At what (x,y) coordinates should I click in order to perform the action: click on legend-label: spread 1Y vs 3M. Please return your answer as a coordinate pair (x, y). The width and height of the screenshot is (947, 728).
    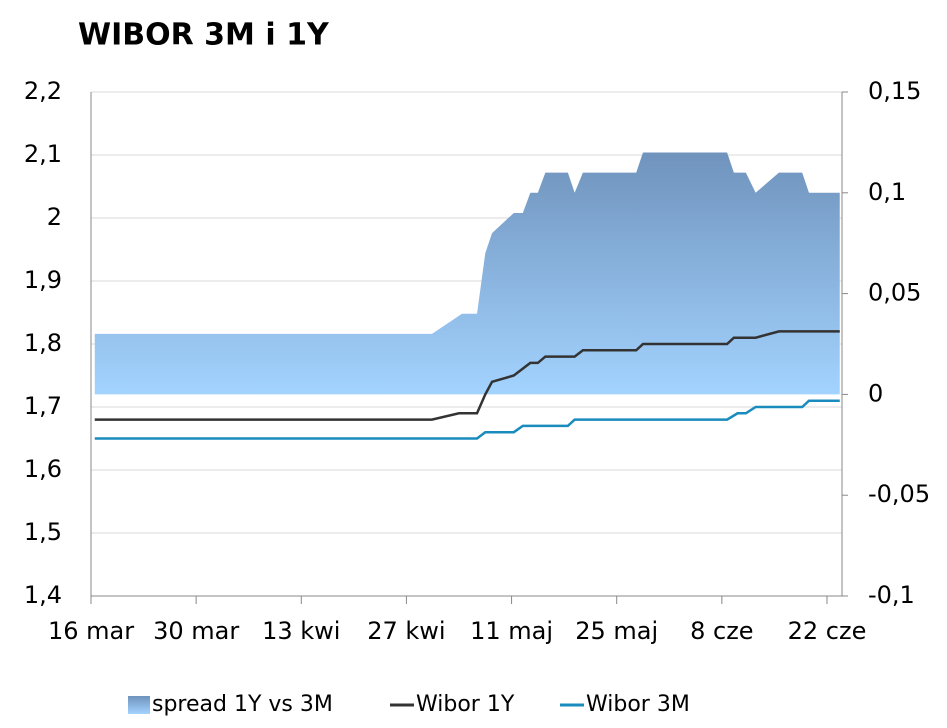
    Looking at the image, I should click on (242, 704).